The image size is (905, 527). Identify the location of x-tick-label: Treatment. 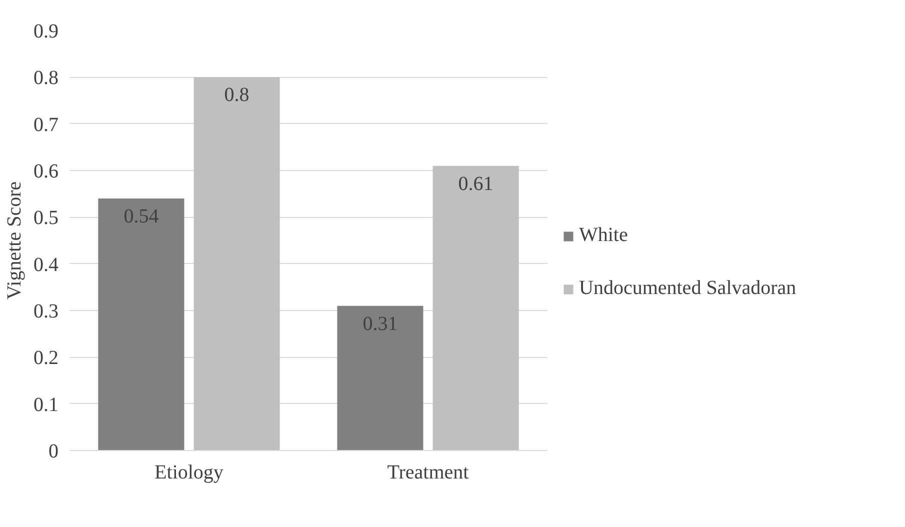
(428, 473).